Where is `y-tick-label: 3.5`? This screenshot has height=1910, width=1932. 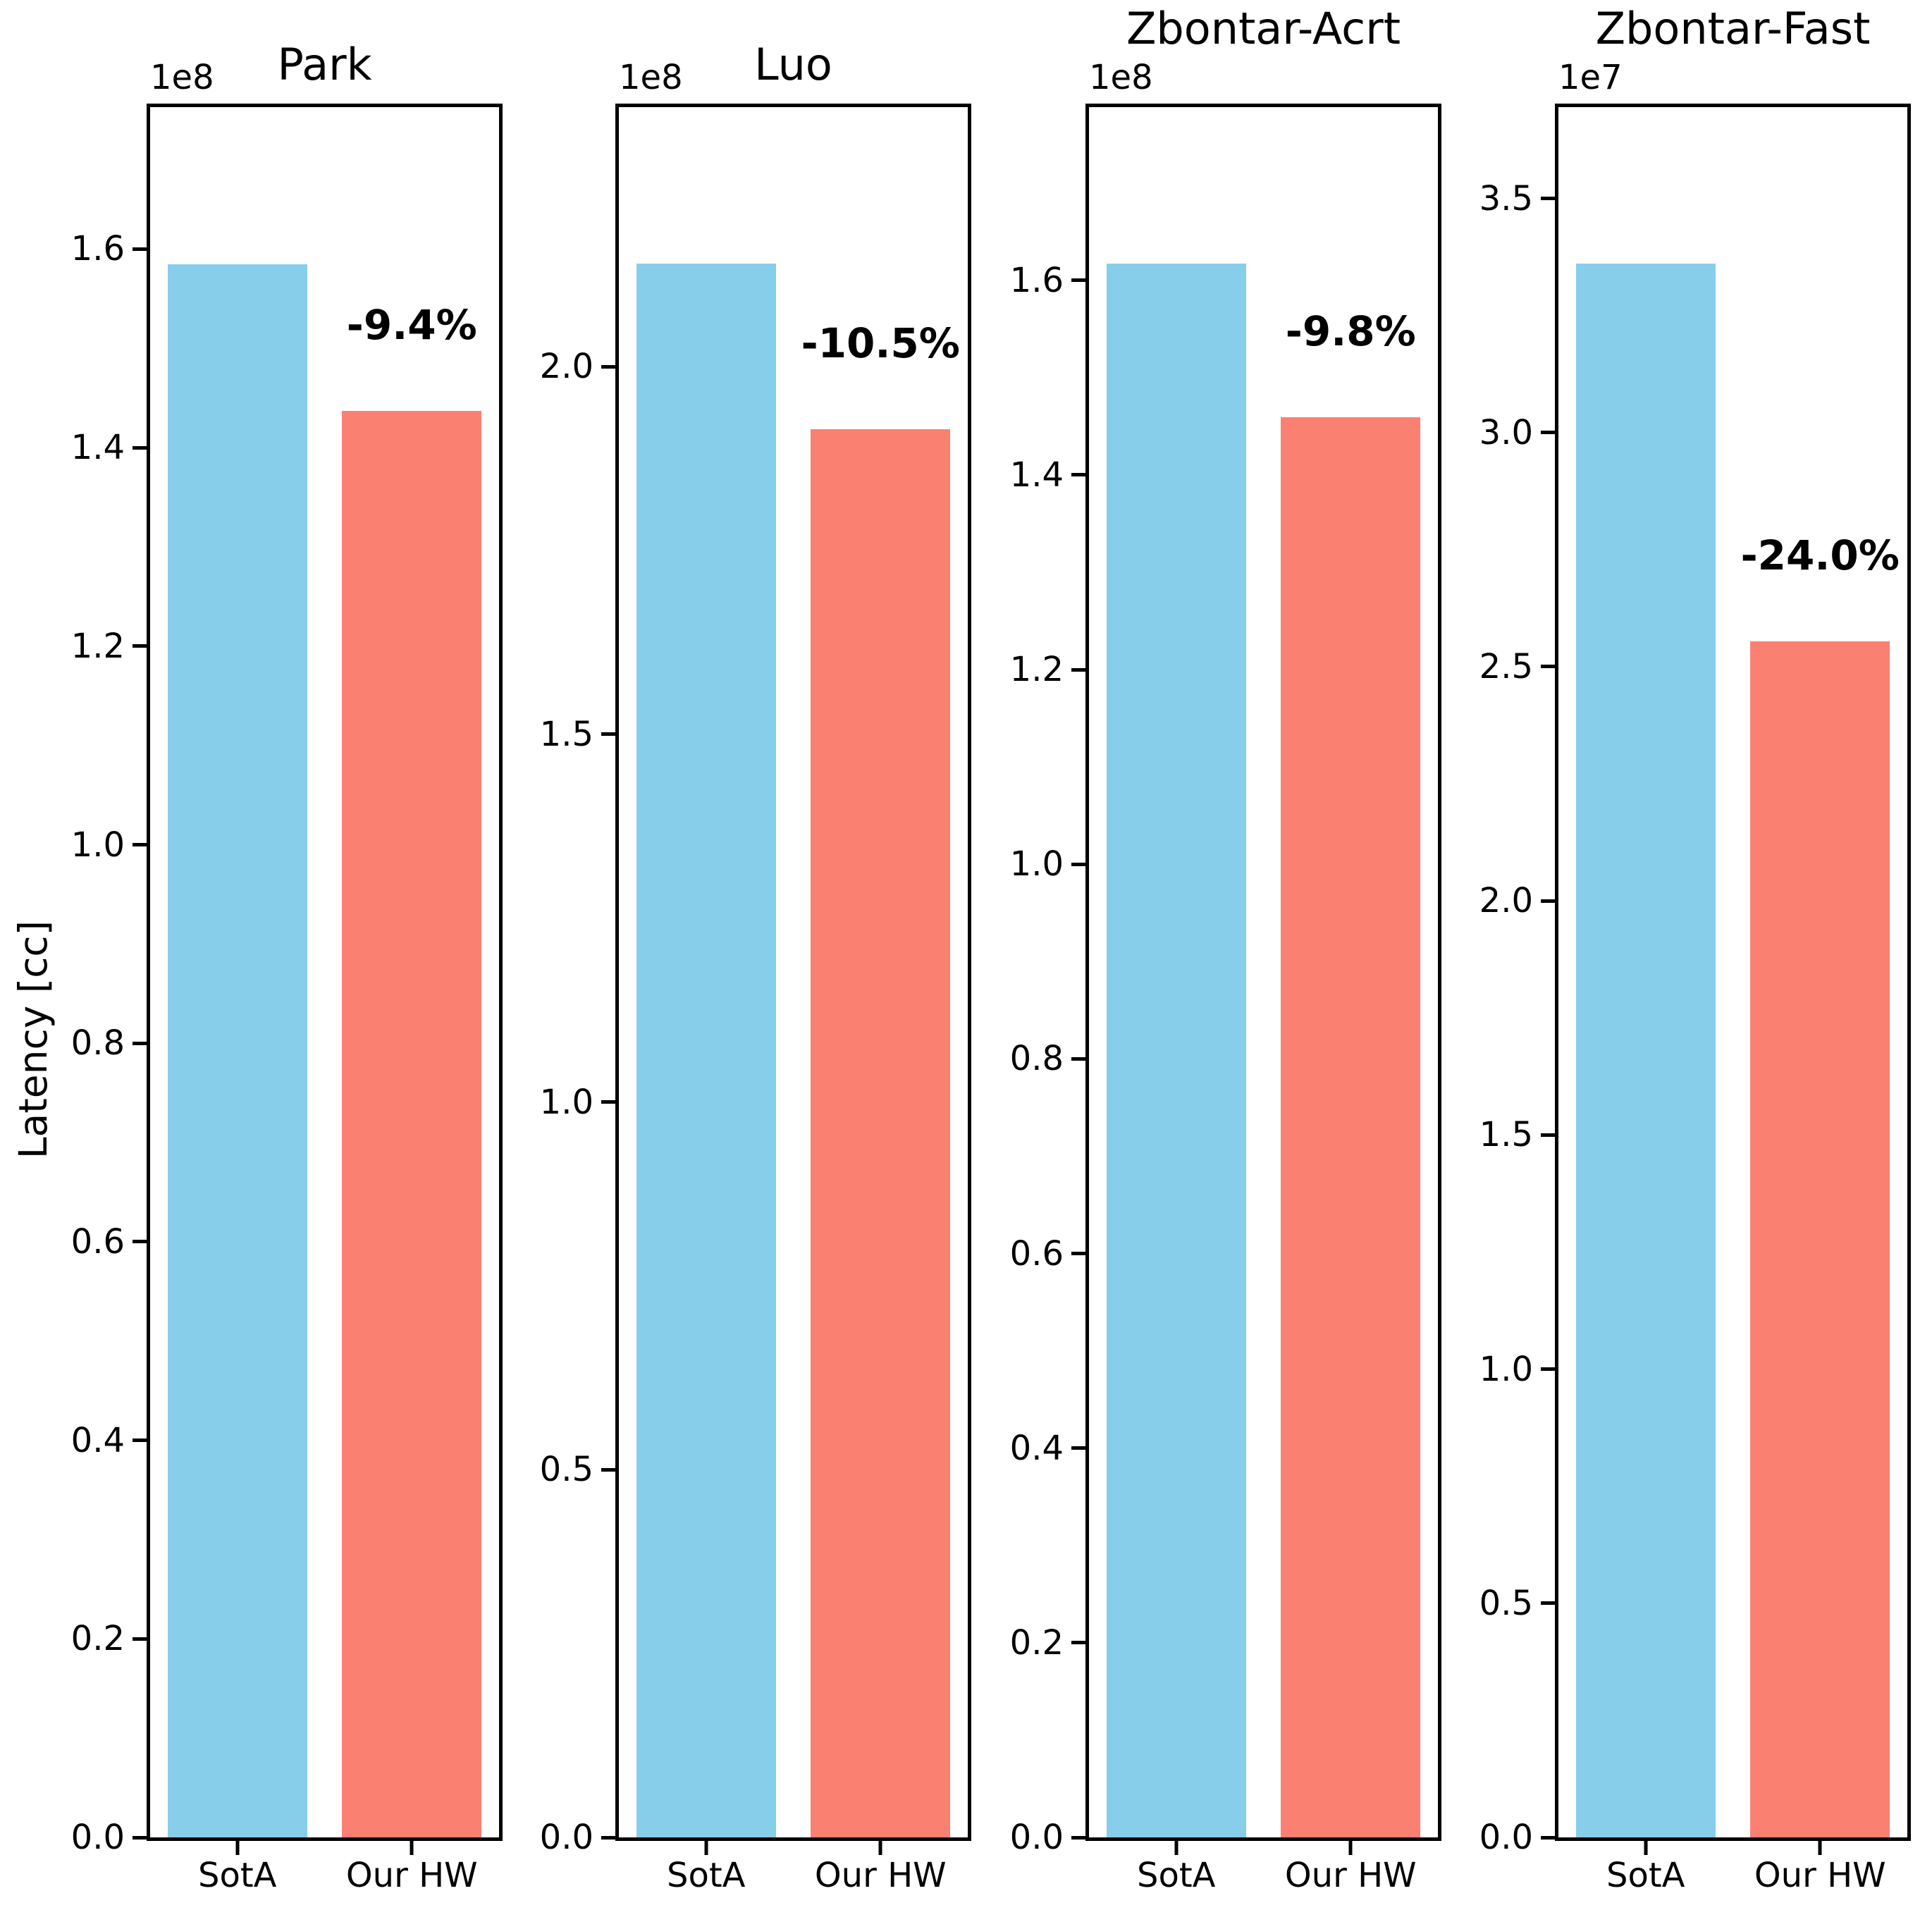
y-tick-label: 3.5 is located at coordinates (1506, 198).